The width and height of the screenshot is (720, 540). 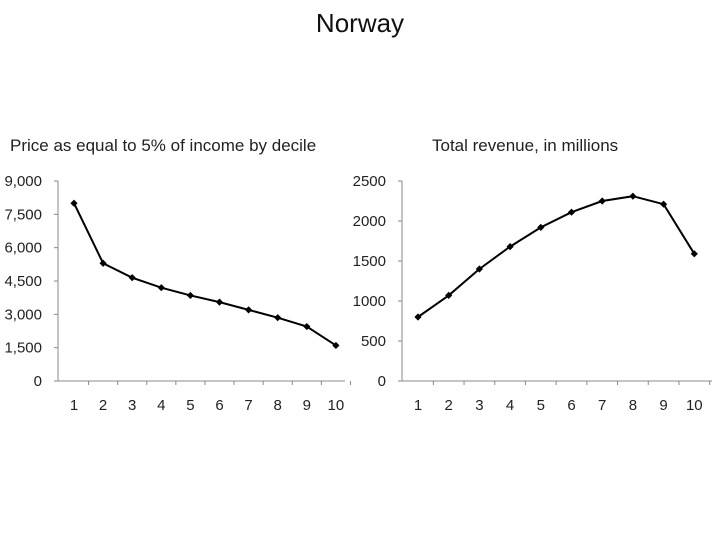 I want to click on y-tick-label: 500, so click(x=373, y=341).